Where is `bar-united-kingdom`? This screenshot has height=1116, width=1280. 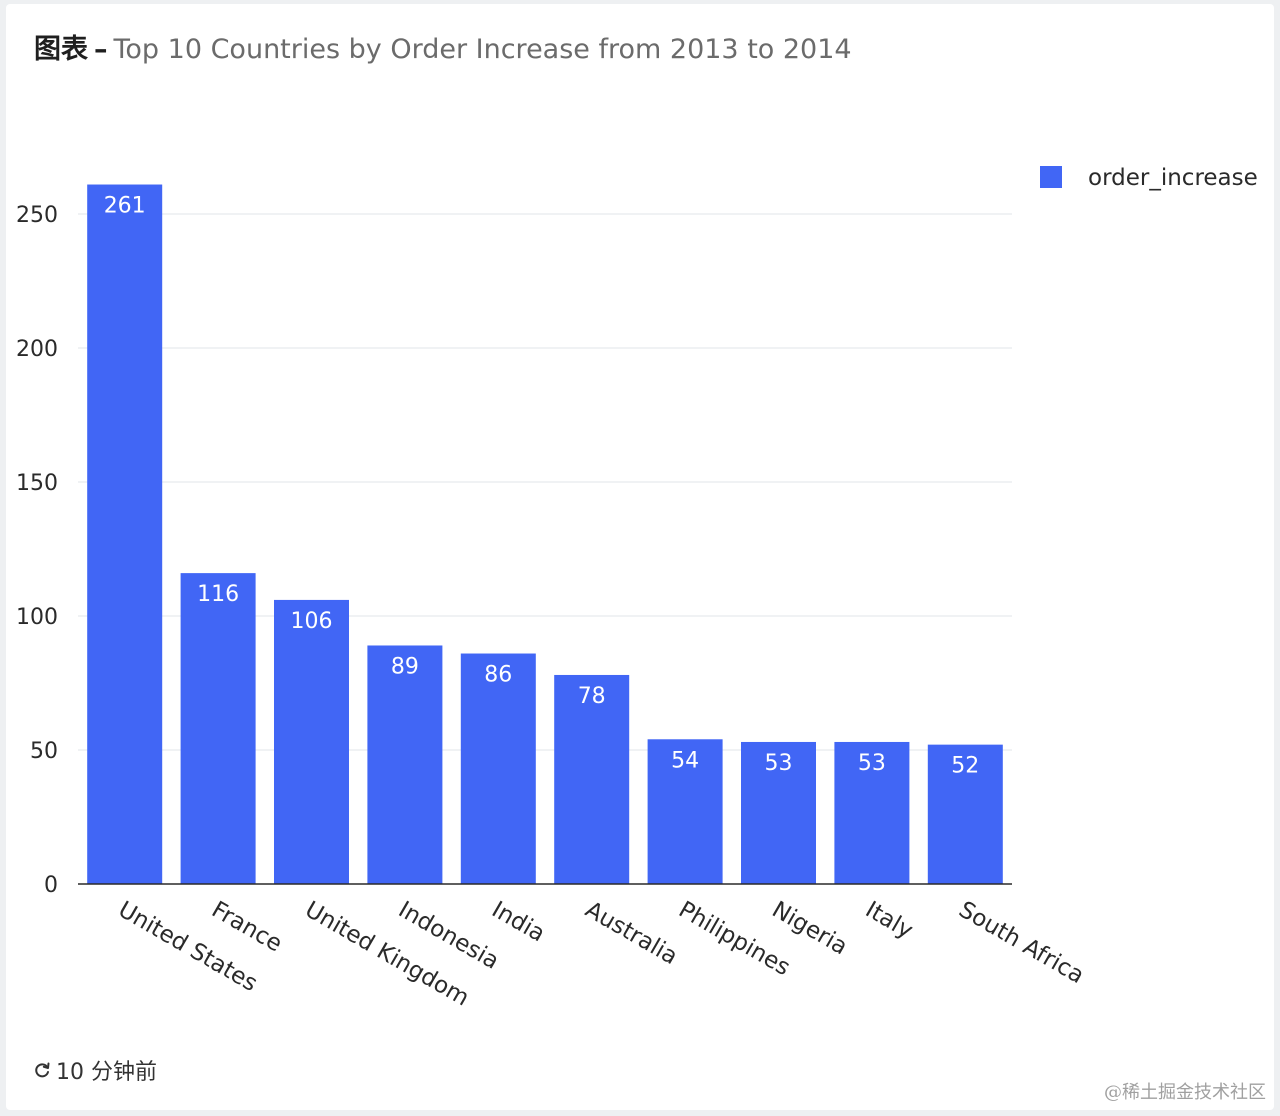
bar-united-kingdom is located at coordinates (311, 741).